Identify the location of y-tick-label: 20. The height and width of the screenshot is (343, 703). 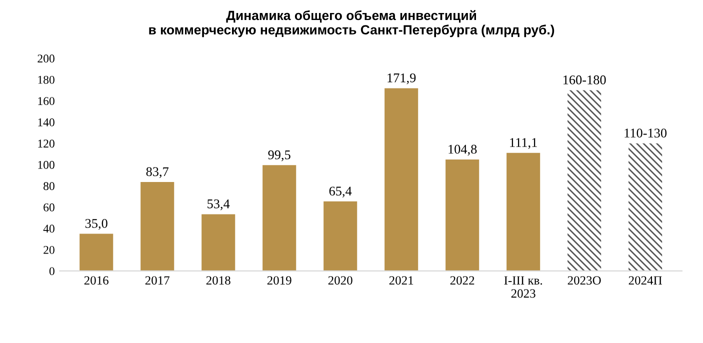
(49, 250).